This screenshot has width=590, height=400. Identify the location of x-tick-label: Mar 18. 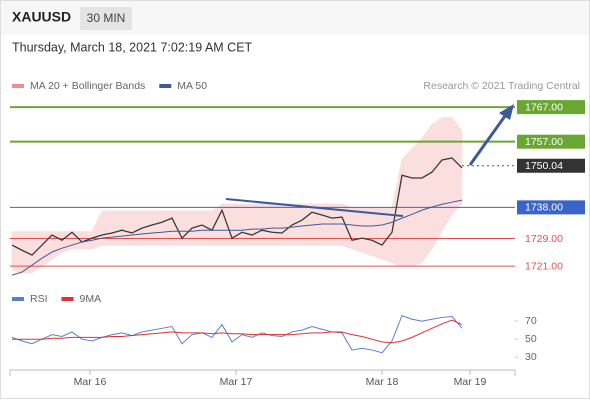
(382, 382).